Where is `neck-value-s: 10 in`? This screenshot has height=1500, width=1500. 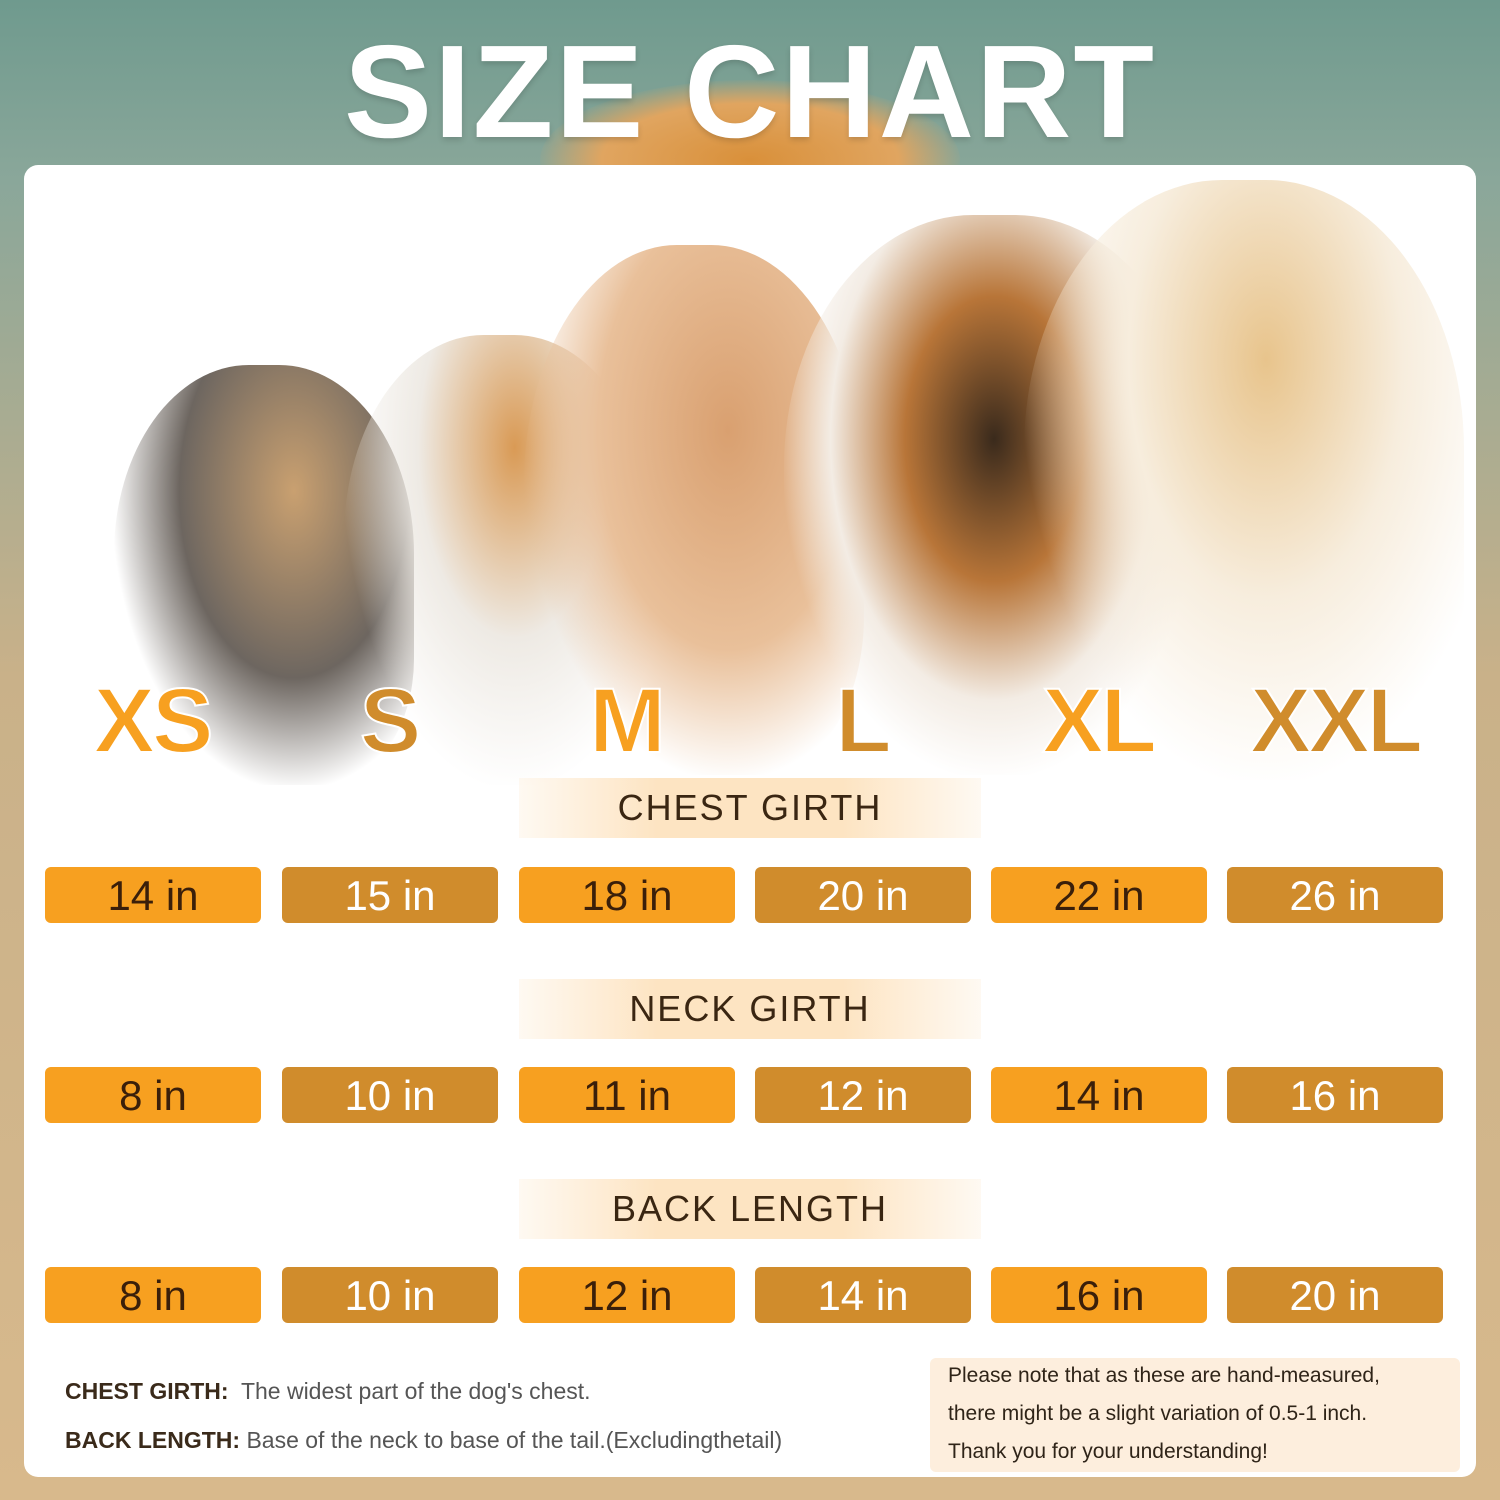
neck-value-s: 10 in is located at coordinates (390, 1095).